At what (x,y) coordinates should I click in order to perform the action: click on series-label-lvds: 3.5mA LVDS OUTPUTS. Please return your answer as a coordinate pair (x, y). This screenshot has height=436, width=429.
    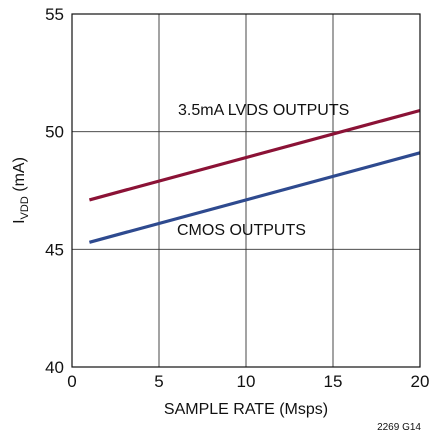
    Looking at the image, I should click on (263, 110).